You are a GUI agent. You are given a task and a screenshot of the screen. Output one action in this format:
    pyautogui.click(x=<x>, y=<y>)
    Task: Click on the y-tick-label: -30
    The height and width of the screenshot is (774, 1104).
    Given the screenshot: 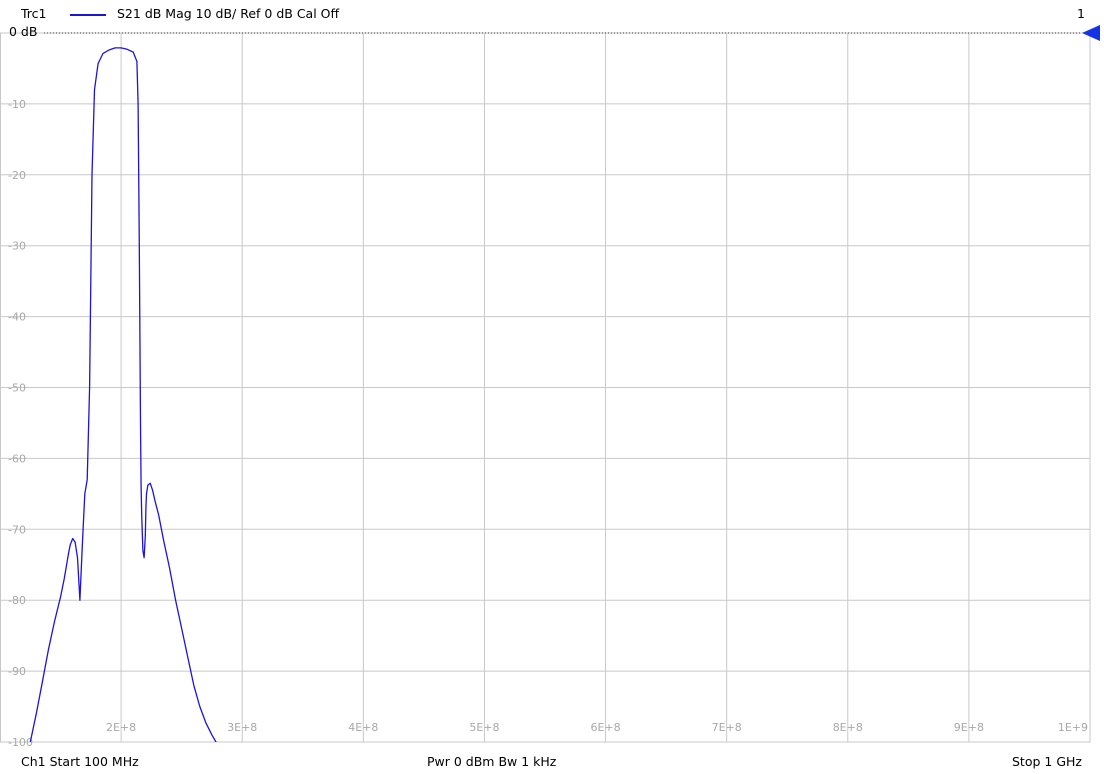 What is the action you would take?
    pyautogui.click(x=17, y=246)
    